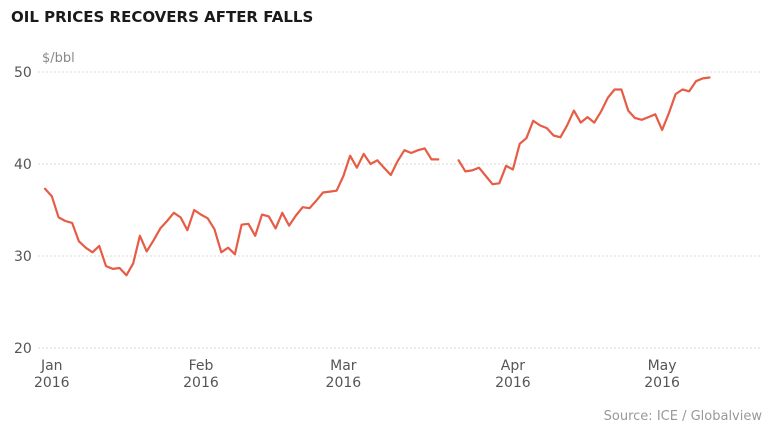 The width and height of the screenshot is (770, 430). I want to click on chart-title: OIL PRICES RECOVERS AFTER FALLS, so click(162, 17).